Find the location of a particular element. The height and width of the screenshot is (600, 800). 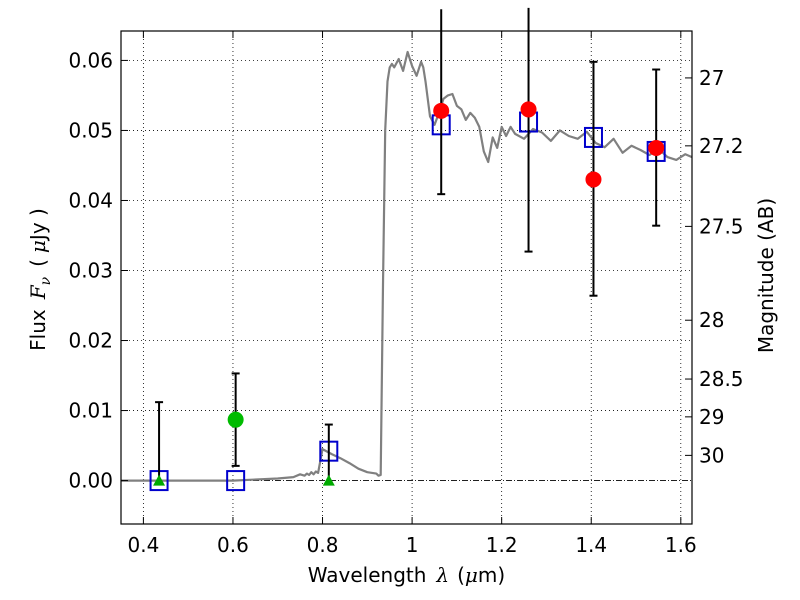

y-tick-label: 0.01 is located at coordinates (90, 411).